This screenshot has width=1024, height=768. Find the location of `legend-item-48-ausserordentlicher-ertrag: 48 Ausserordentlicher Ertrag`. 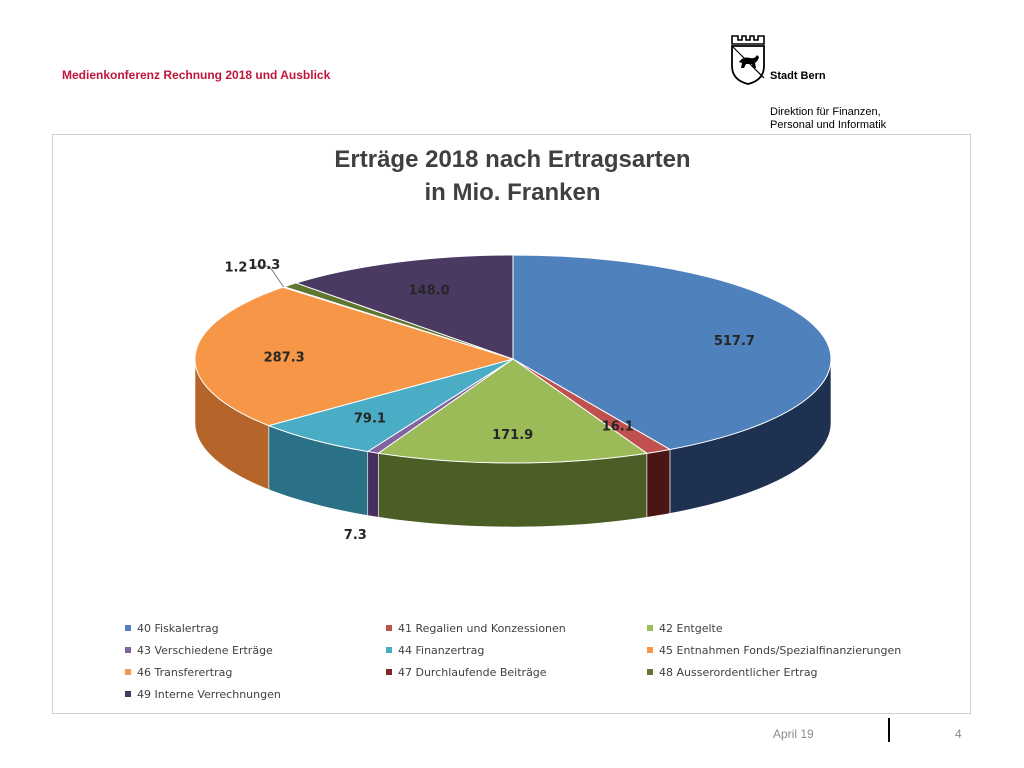

legend-item-48-ausserordentlicher-ertrag: 48 Ausserordentlicher Ertrag is located at coordinates (732, 672).